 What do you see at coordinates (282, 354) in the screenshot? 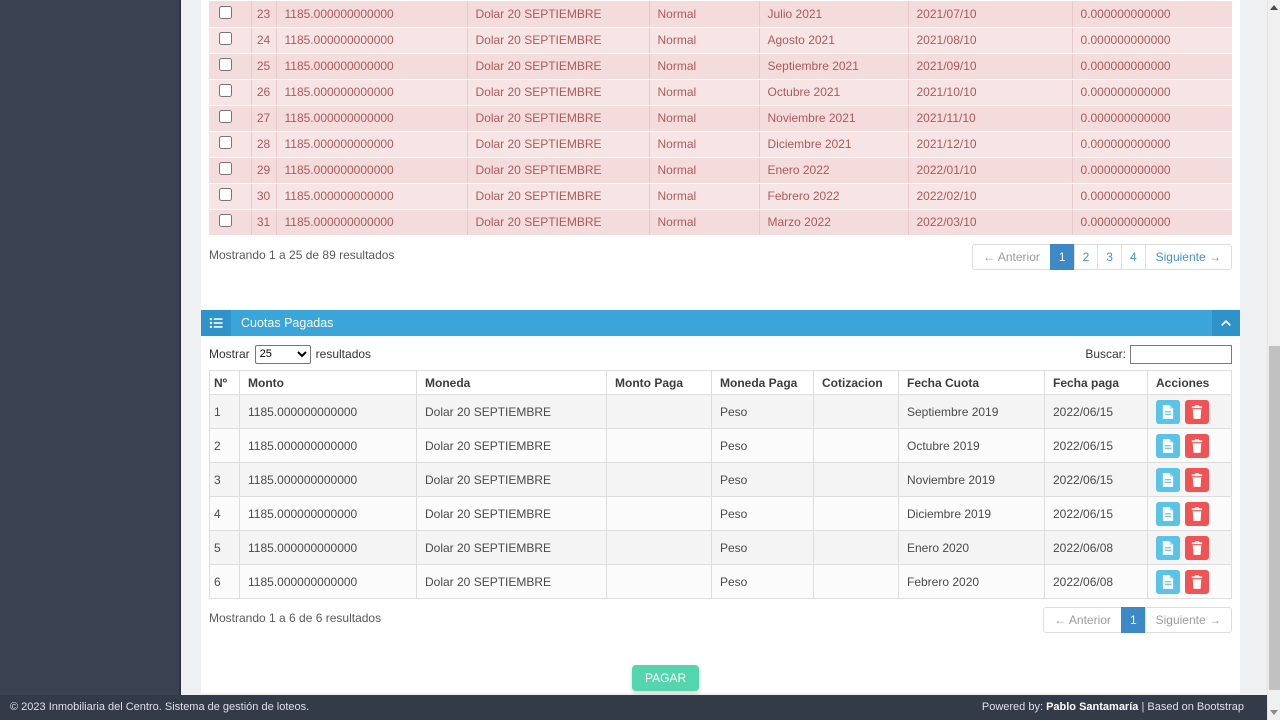
I see `page-length-select: 25` at bounding box center [282, 354].